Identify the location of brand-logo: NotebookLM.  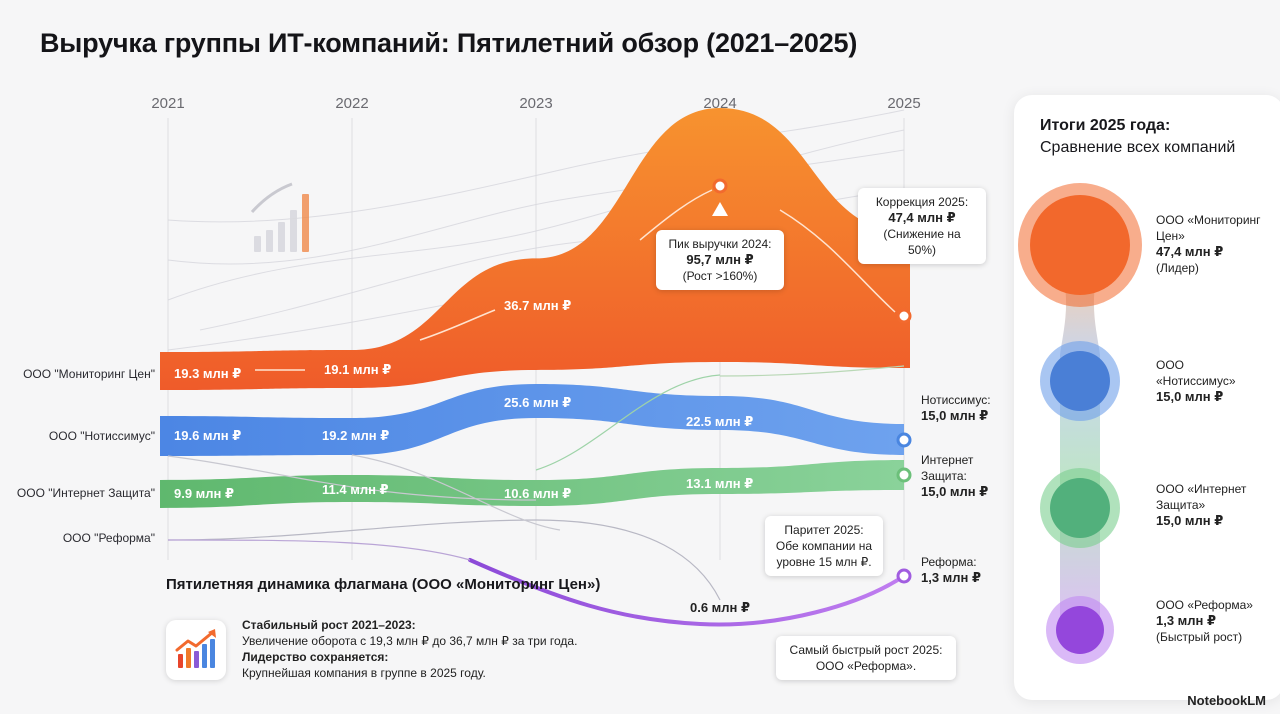
(1226, 700).